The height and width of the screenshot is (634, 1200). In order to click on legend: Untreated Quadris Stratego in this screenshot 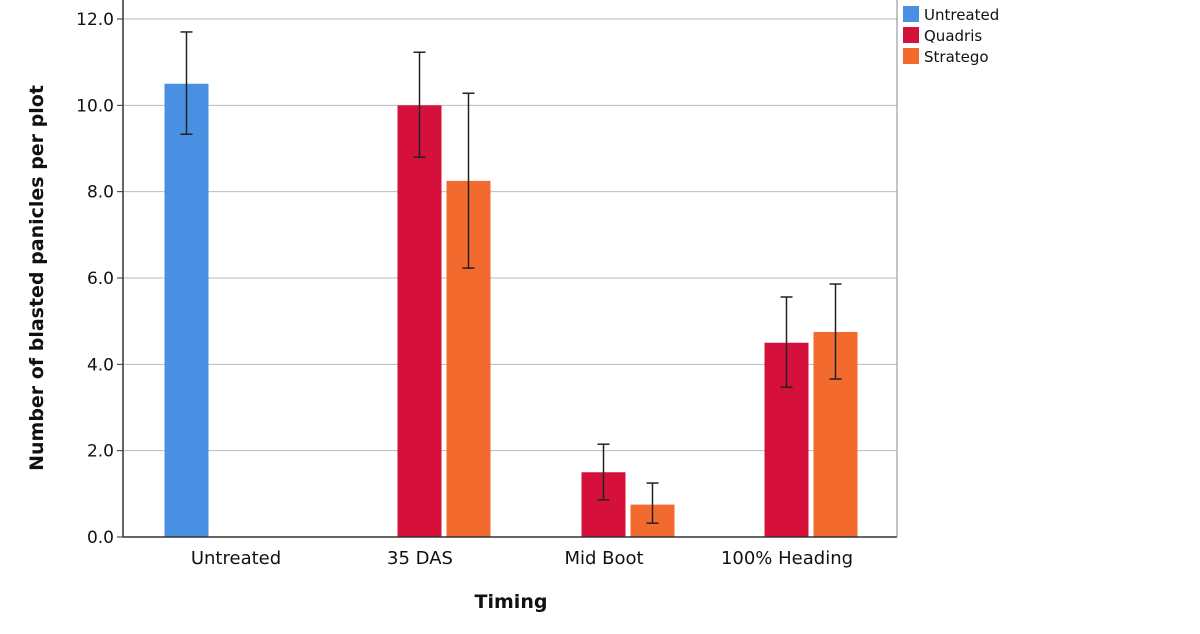, I will do `click(951, 36)`.